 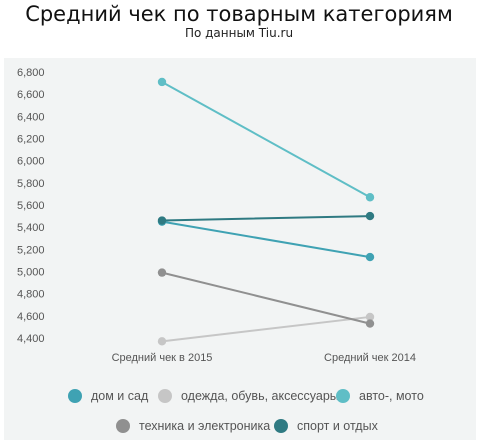 What do you see at coordinates (31, 117) in the screenshot?
I see `y-tick-label: 6,400` at bounding box center [31, 117].